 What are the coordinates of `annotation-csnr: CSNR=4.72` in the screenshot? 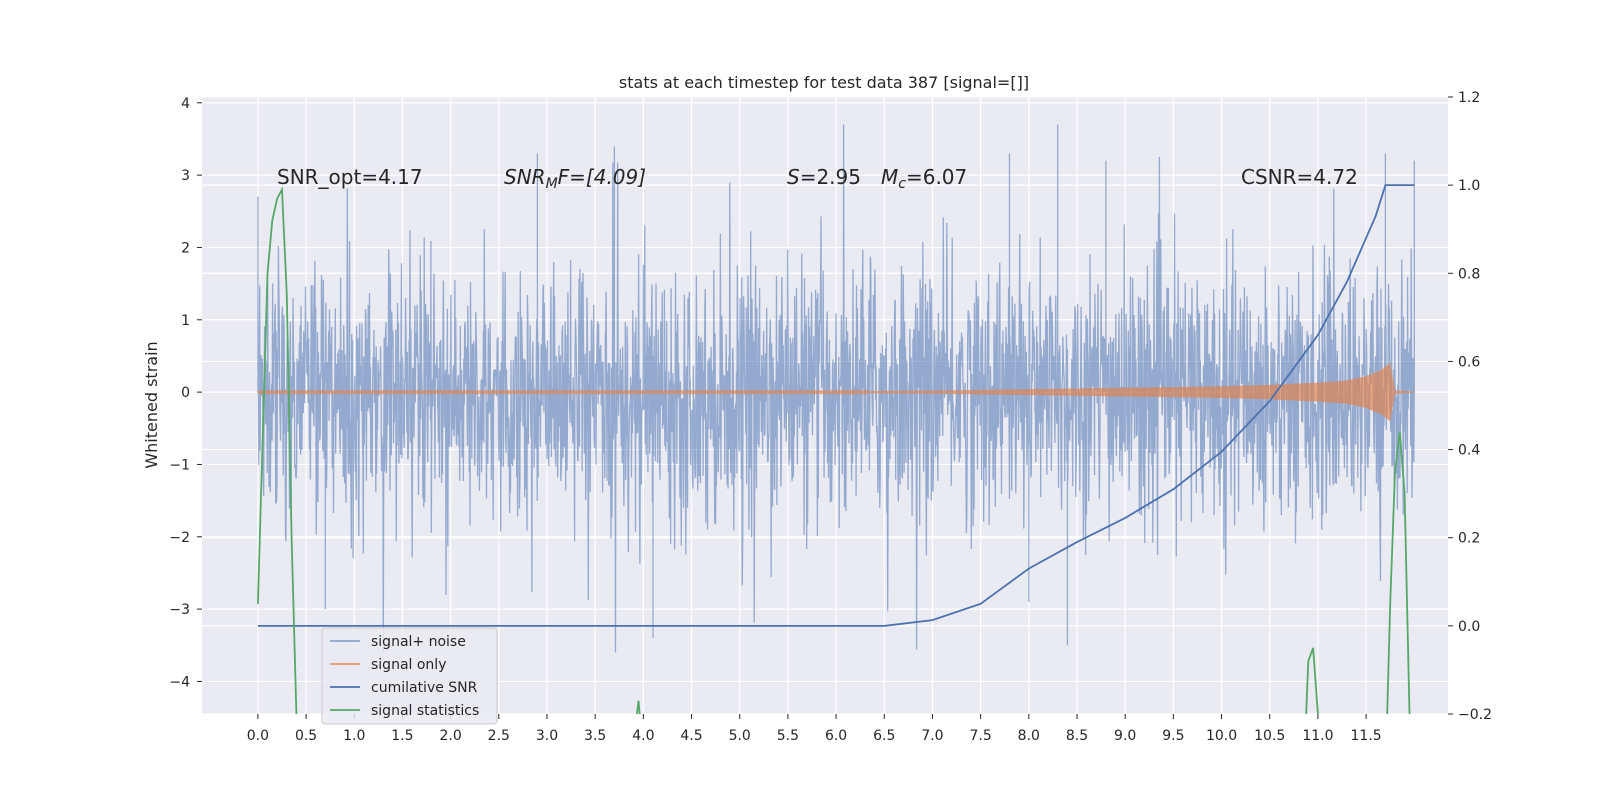 It's located at (1299, 177).